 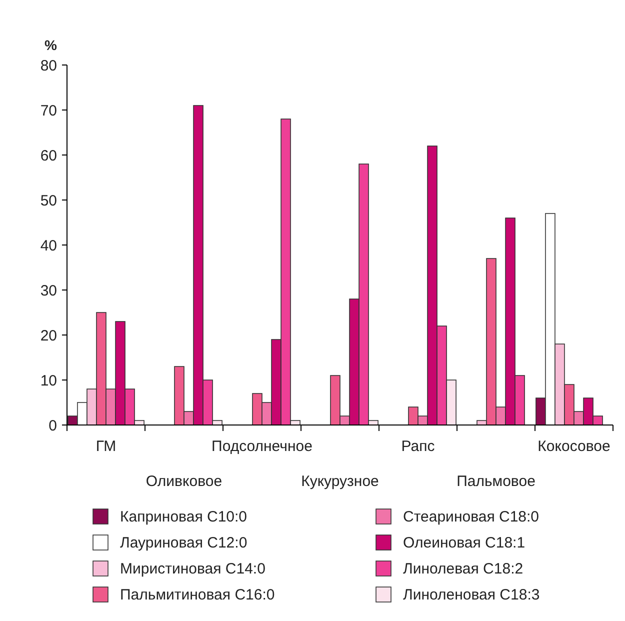 I want to click on x-tick-label: ГМ, so click(x=106, y=446).